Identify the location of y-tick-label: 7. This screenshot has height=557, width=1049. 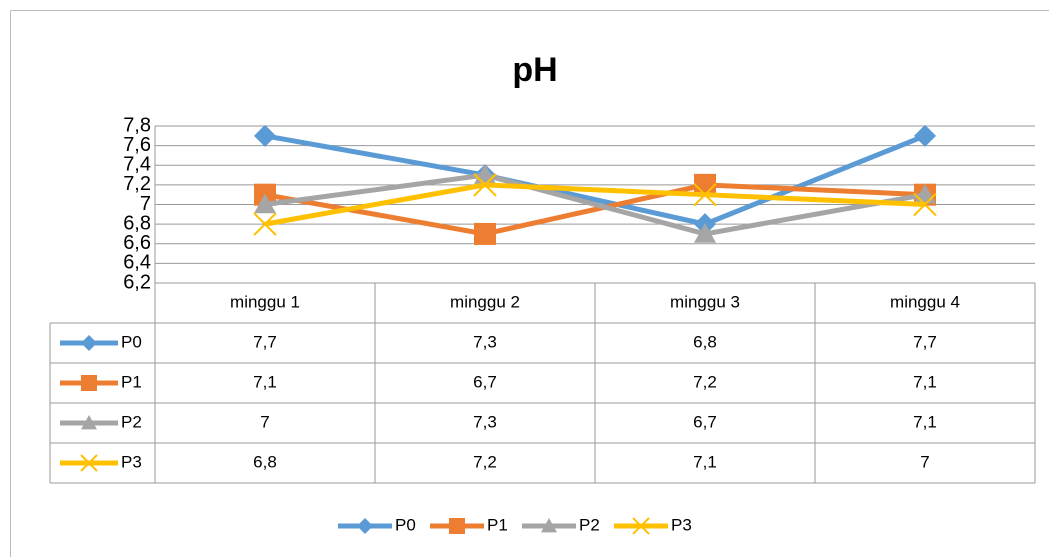
(145, 204).